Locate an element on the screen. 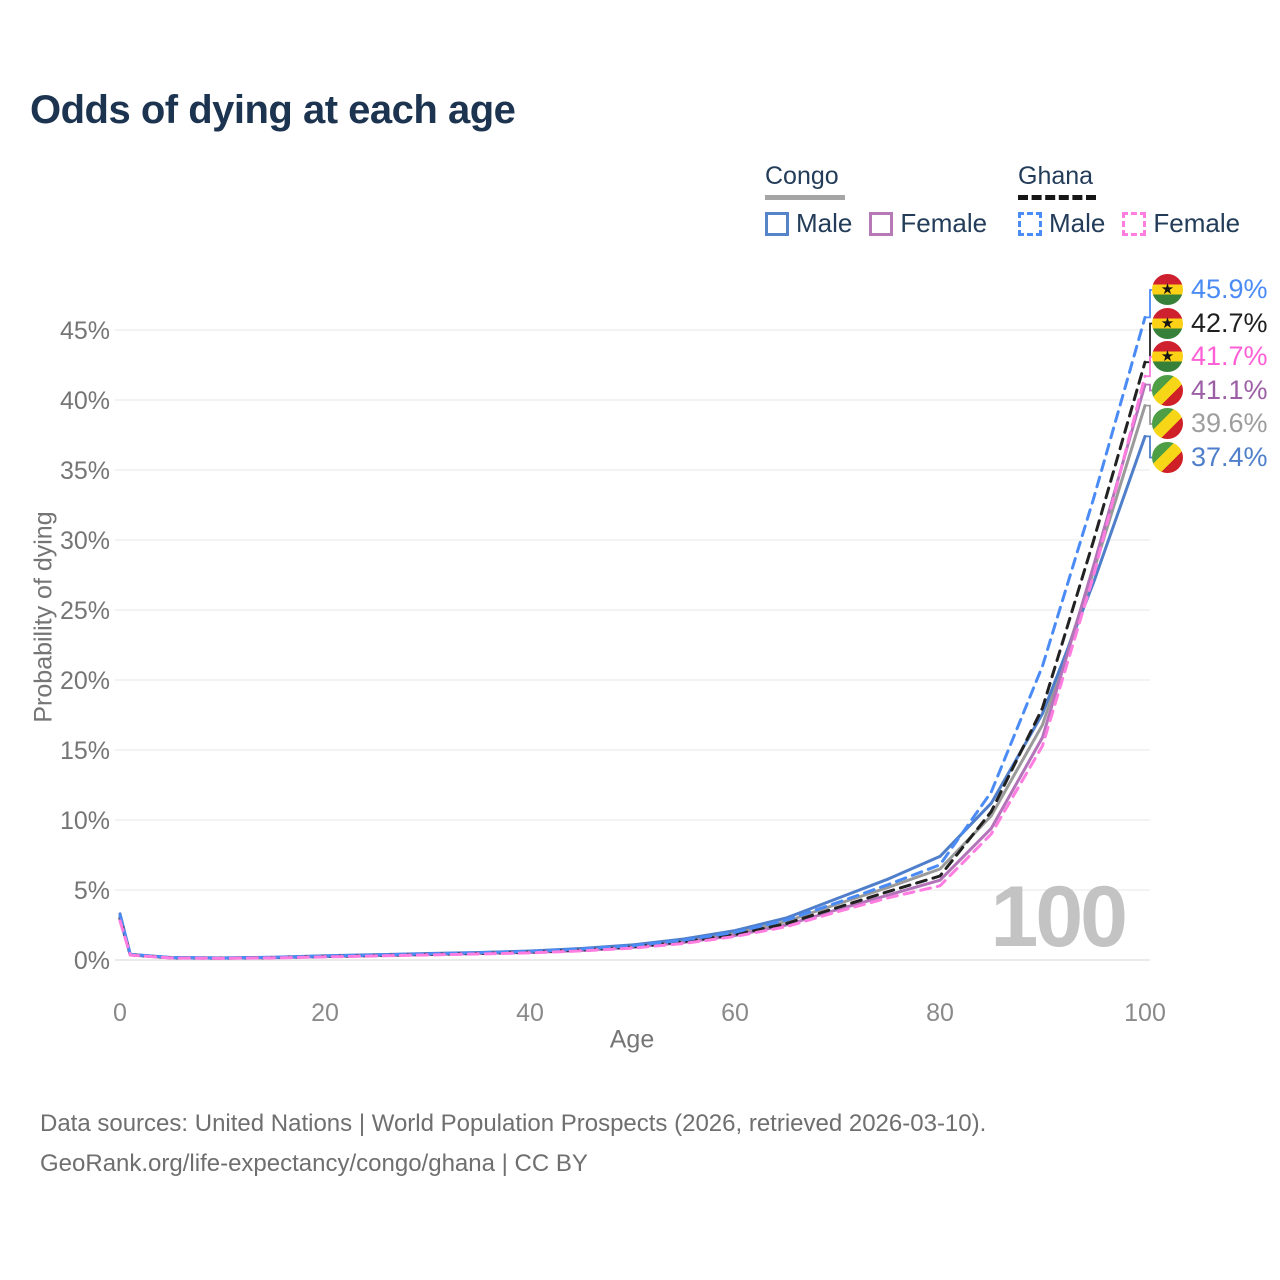 This screenshot has height=1280, width=1280. y-tick-label: 0% is located at coordinates (92, 961).